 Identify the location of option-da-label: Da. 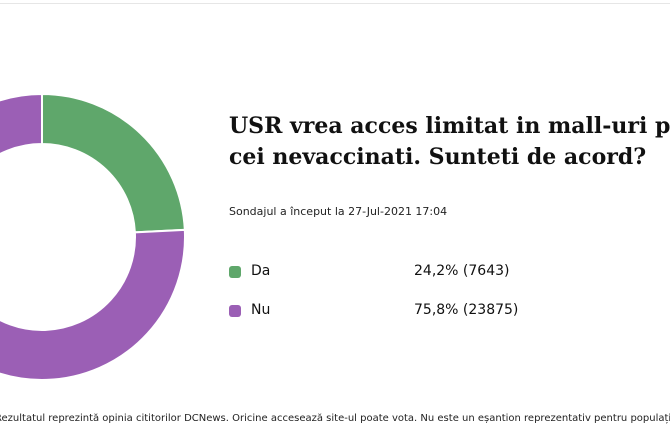
(261, 271).